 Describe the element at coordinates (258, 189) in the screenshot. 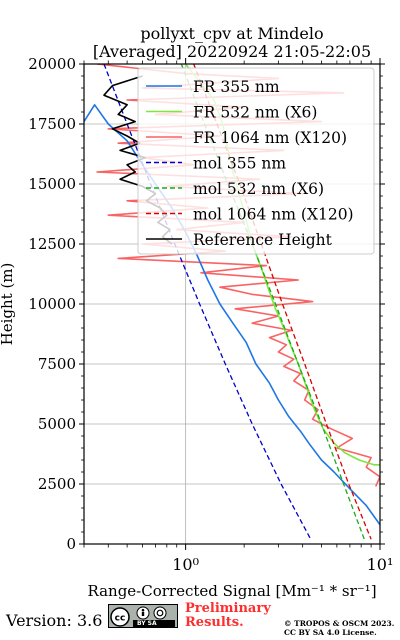

I see `legend-label-mol-532-nm-x6: mol 532 nm (X6)` at that location.